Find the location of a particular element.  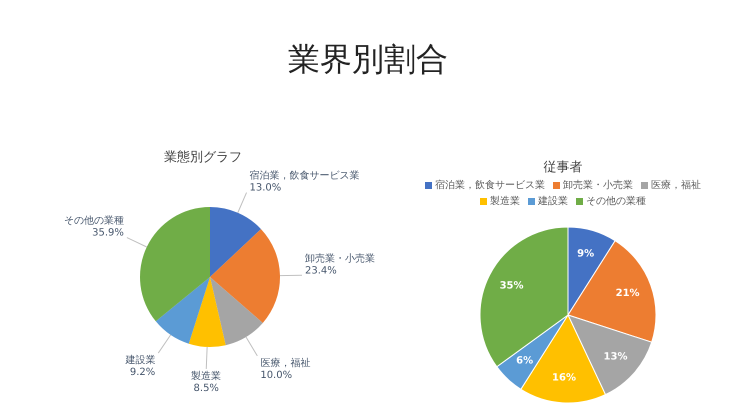

data-label: 10.0% is located at coordinates (276, 375).